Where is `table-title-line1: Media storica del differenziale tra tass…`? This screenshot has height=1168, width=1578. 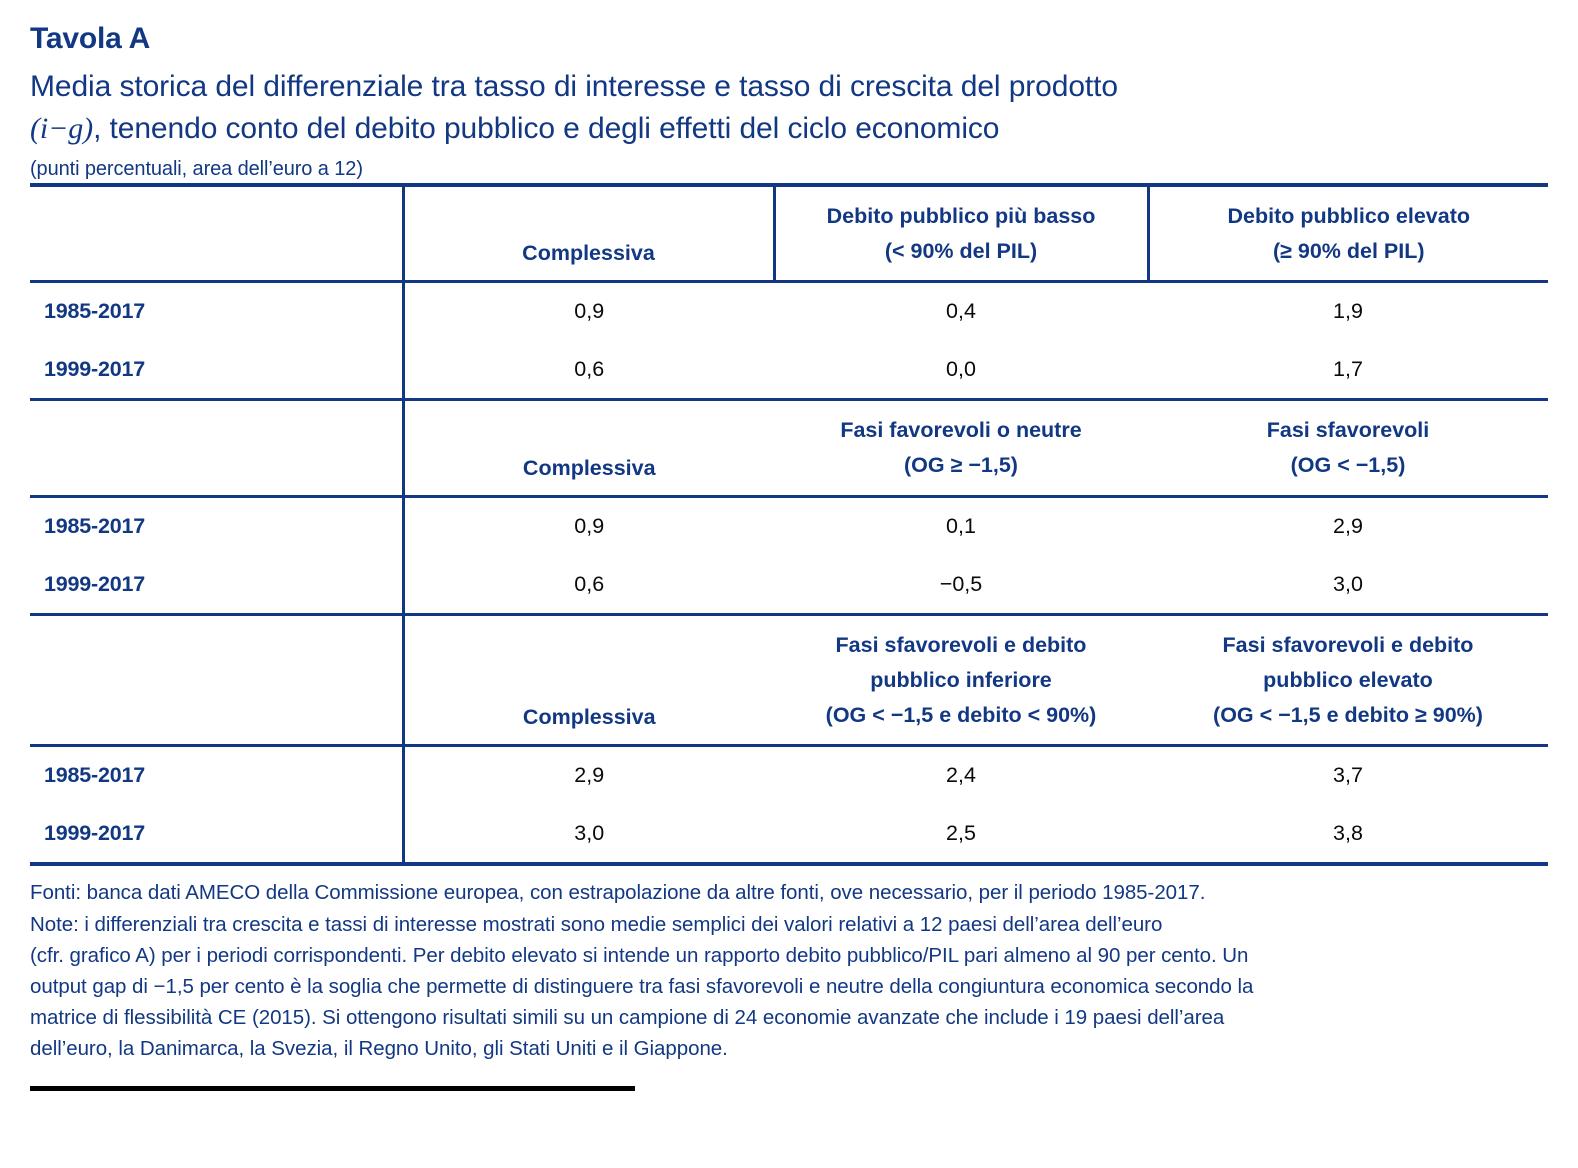 table-title-line1: Media storica del differenziale tra tass… is located at coordinates (574, 86).